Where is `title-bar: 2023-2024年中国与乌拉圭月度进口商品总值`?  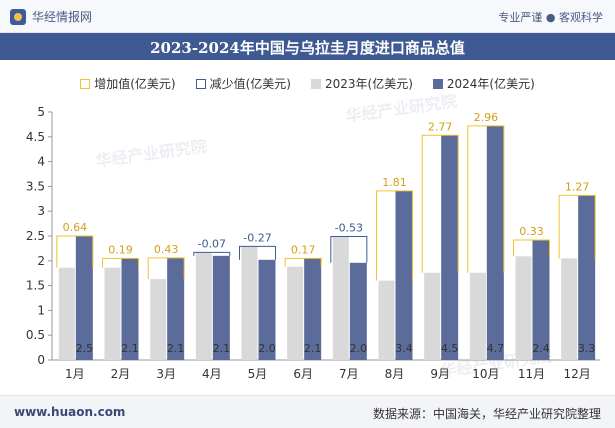 title-bar: 2023-2024年中国与乌拉圭月度进口商品总值 is located at coordinates (307, 46).